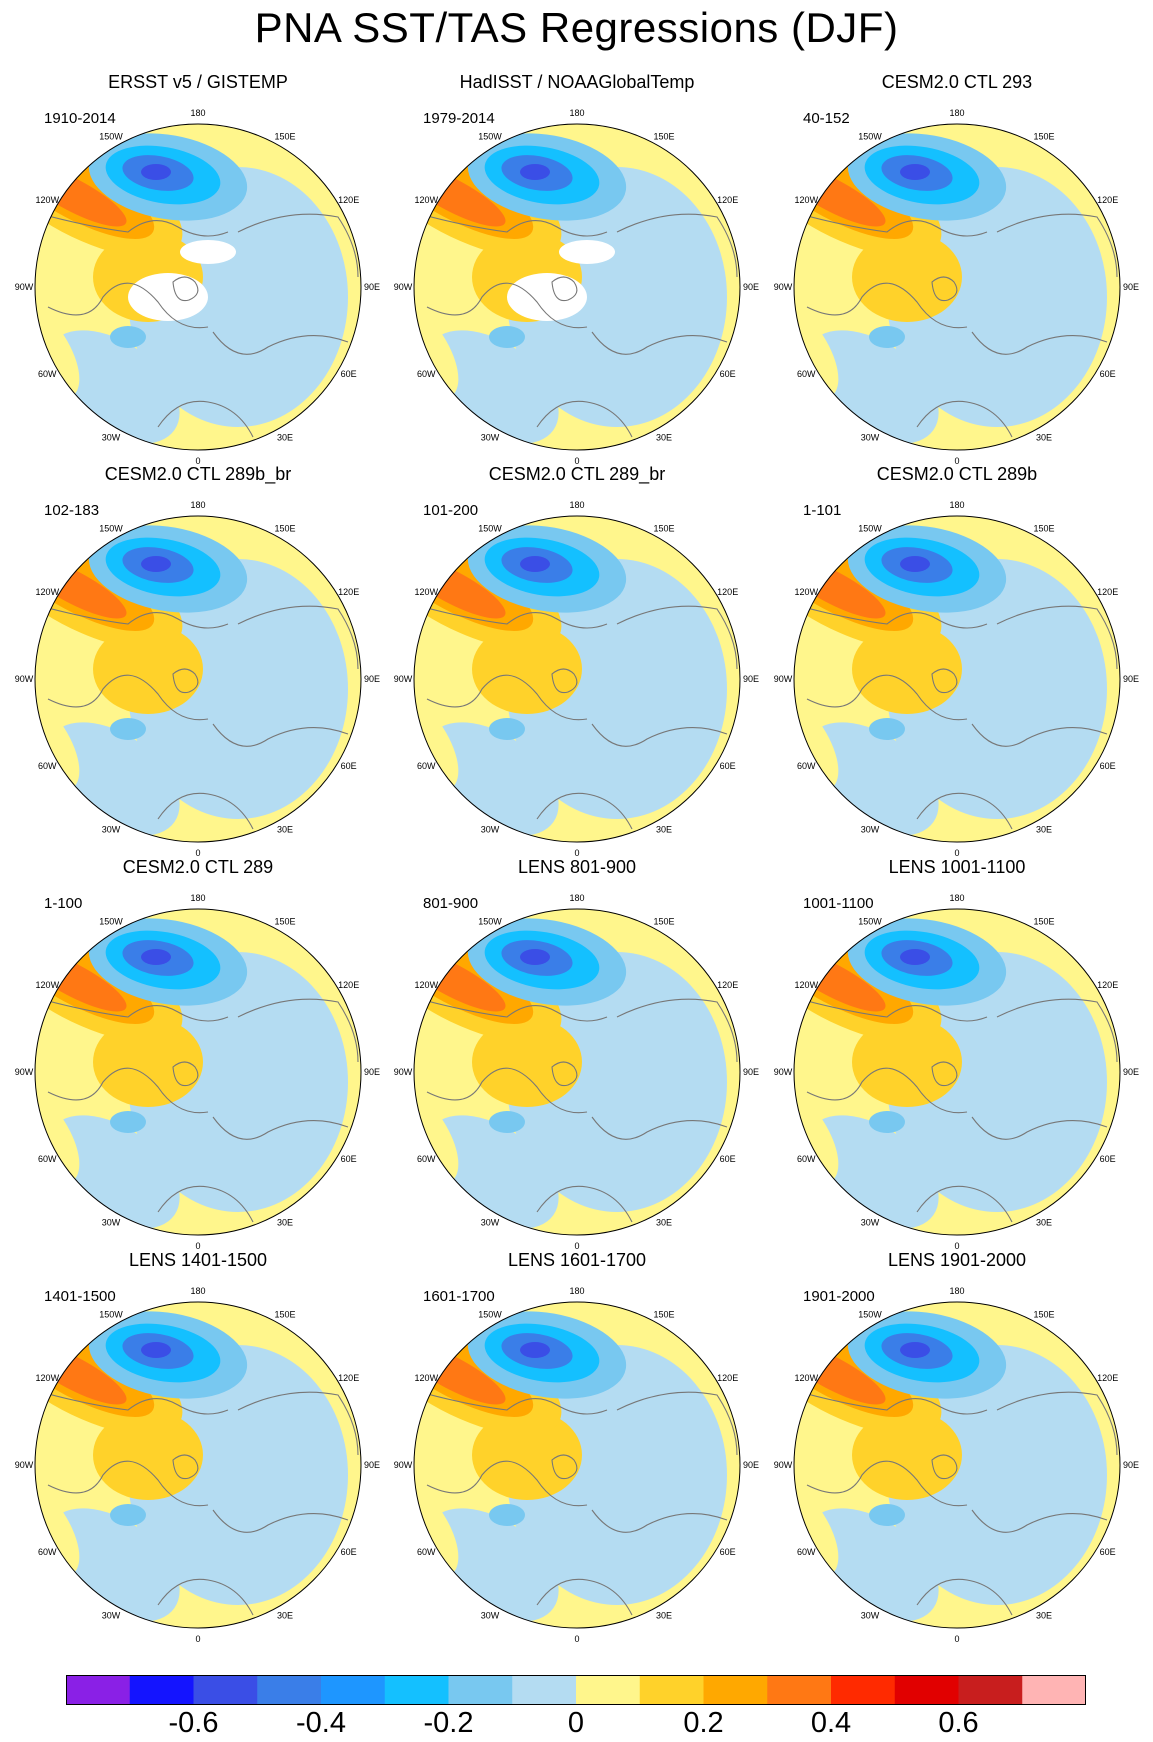 Image resolution: width=1153 pixels, height=1742 pixels. I want to click on panel-period: 801-900, so click(451, 903).